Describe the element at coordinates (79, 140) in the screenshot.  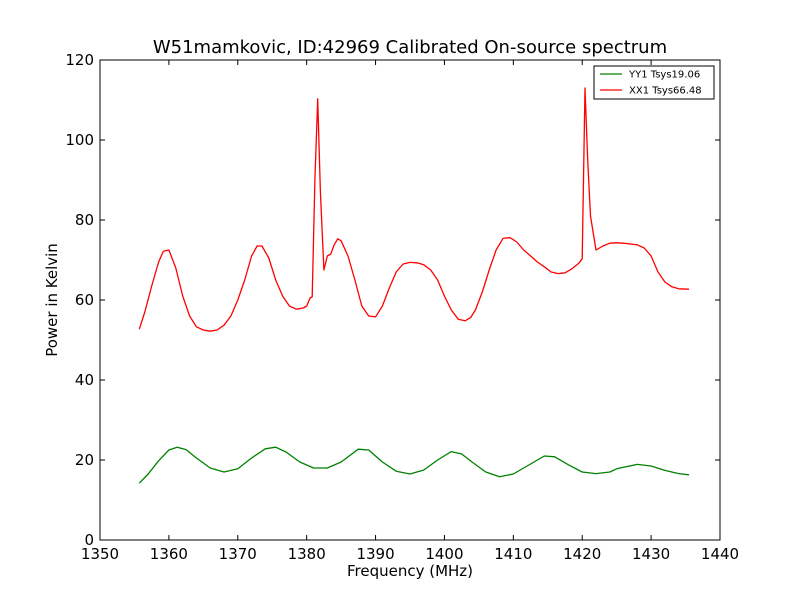
I see `y-tick-label: 100` at that location.